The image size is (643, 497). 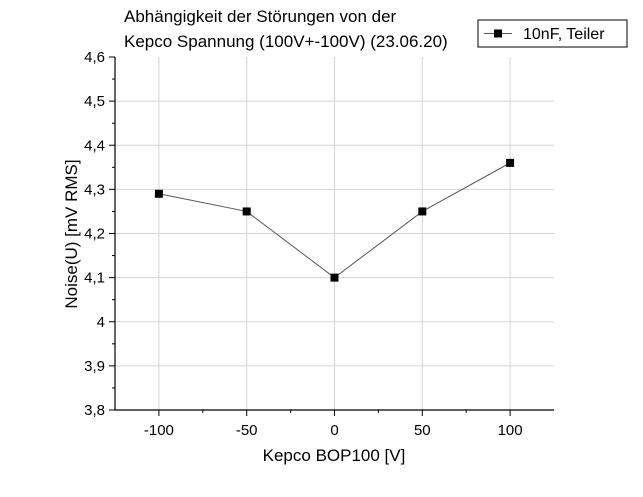 What do you see at coordinates (422, 430) in the screenshot?
I see `x-tick-label: 50` at bounding box center [422, 430].